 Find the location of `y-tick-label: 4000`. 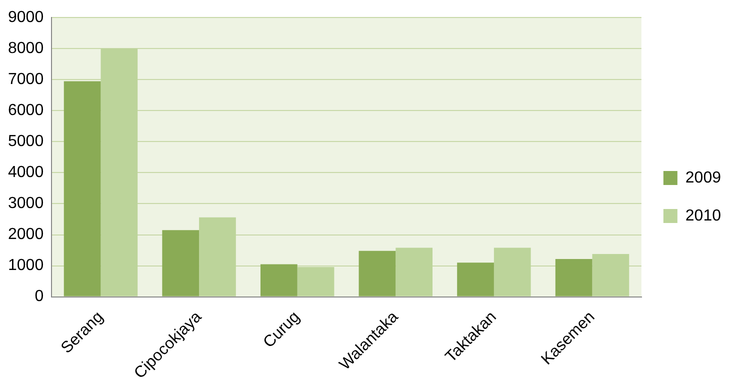

y-tick-label: 4000 is located at coordinates (26, 173).